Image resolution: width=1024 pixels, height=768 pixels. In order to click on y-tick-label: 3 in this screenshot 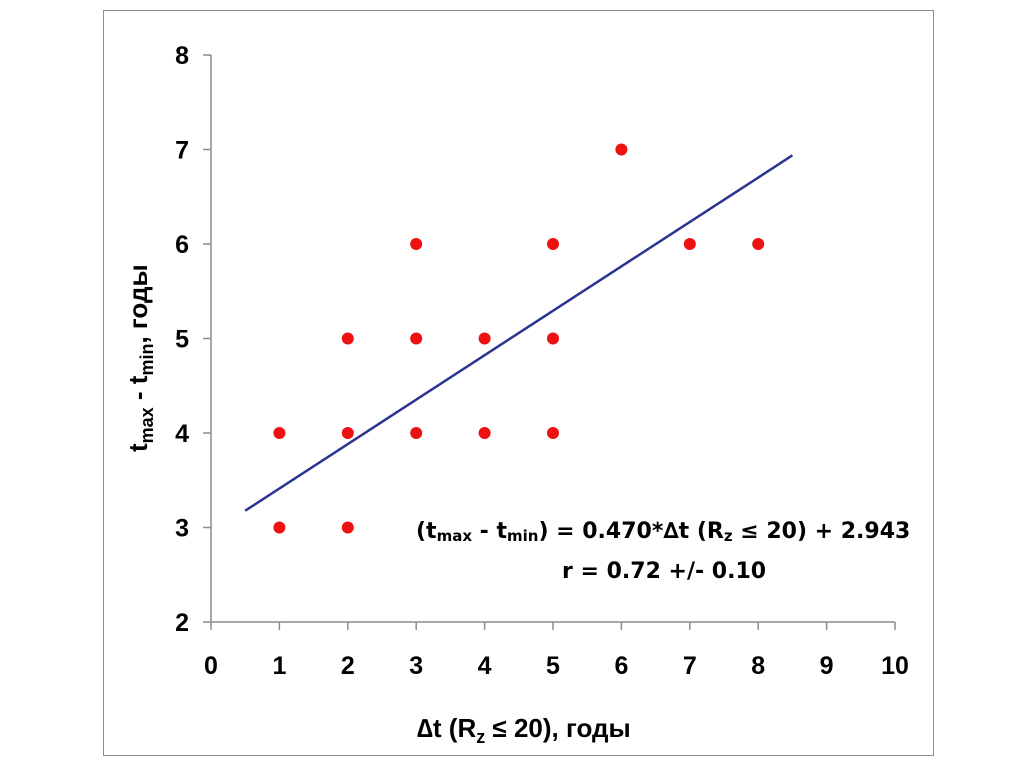, I will do `click(182, 529)`.